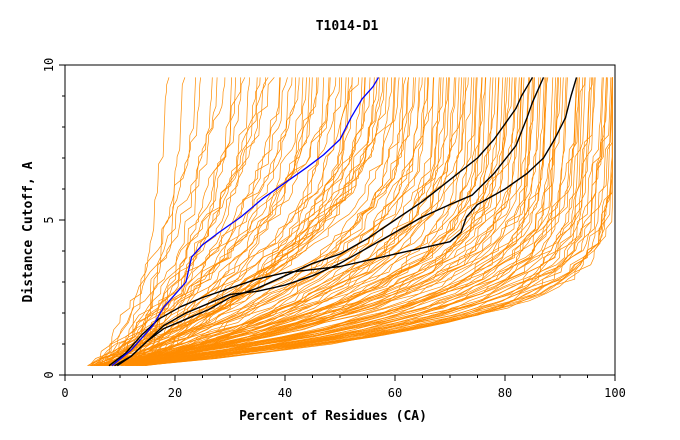 The image size is (680, 440). What do you see at coordinates (28, 231) in the screenshot?
I see `y-axis-label: Distance Cutoff, A` at bounding box center [28, 231].